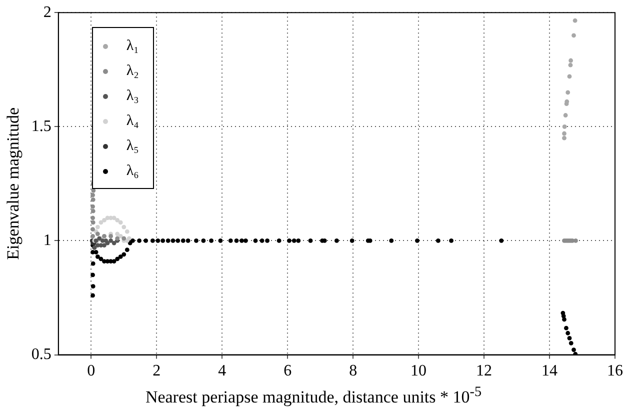 The image size is (627, 408). I want to click on y-tick-label: 2, so click(47, 12).